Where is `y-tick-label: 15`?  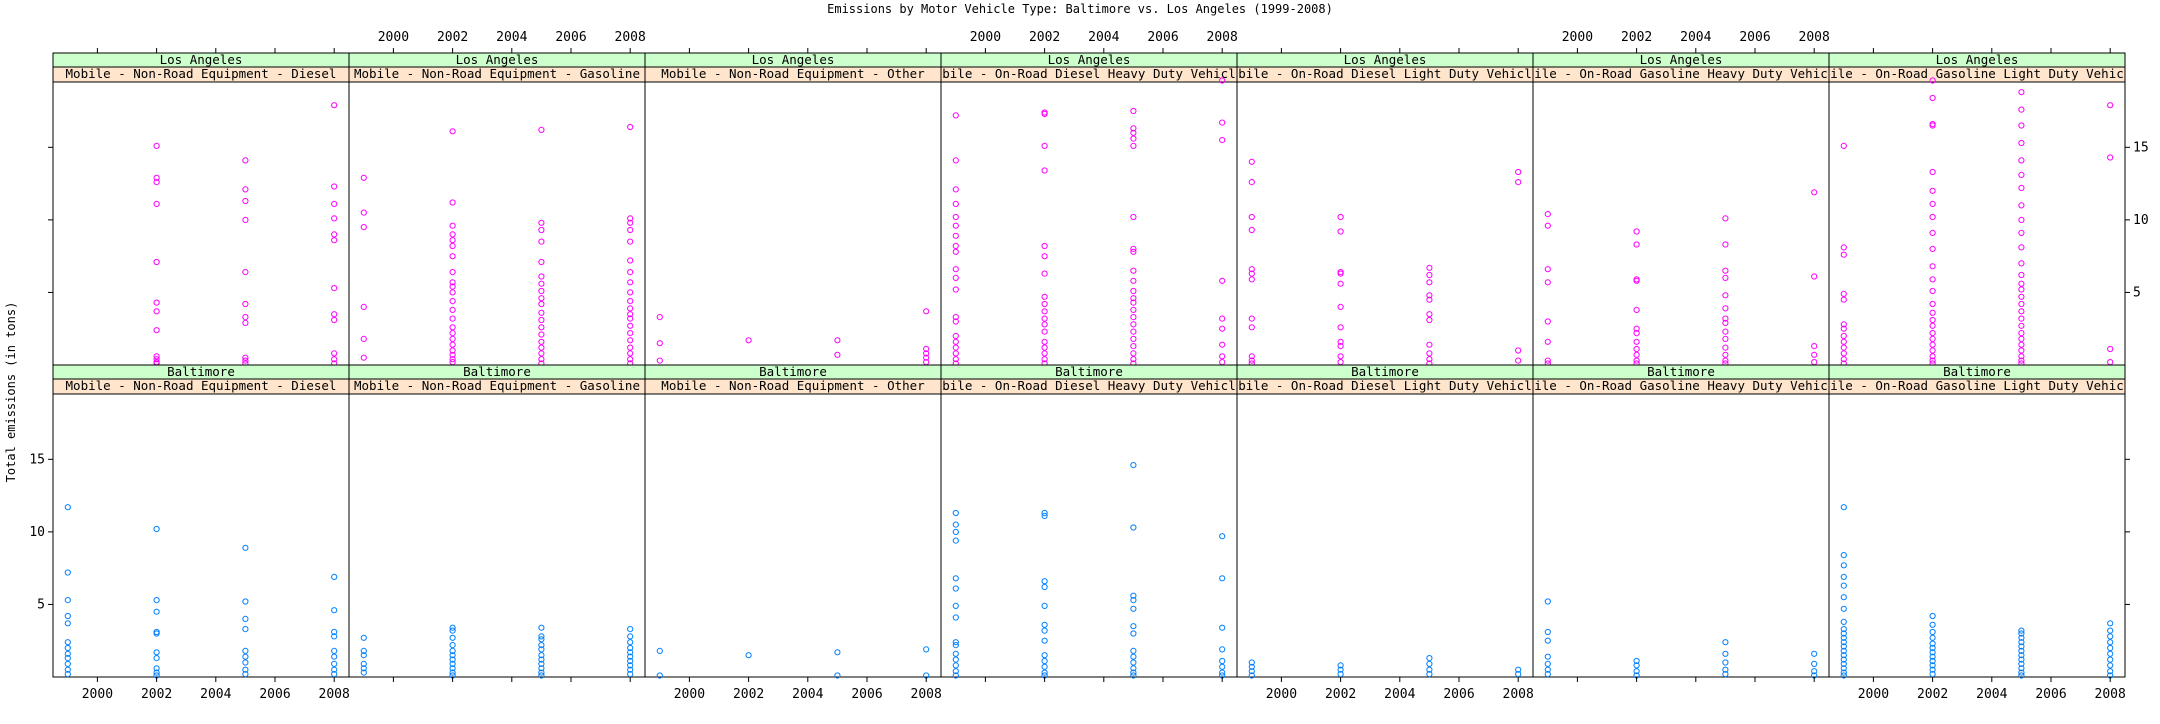
y-tick-label: 15 is located at coordinates (37, 459).